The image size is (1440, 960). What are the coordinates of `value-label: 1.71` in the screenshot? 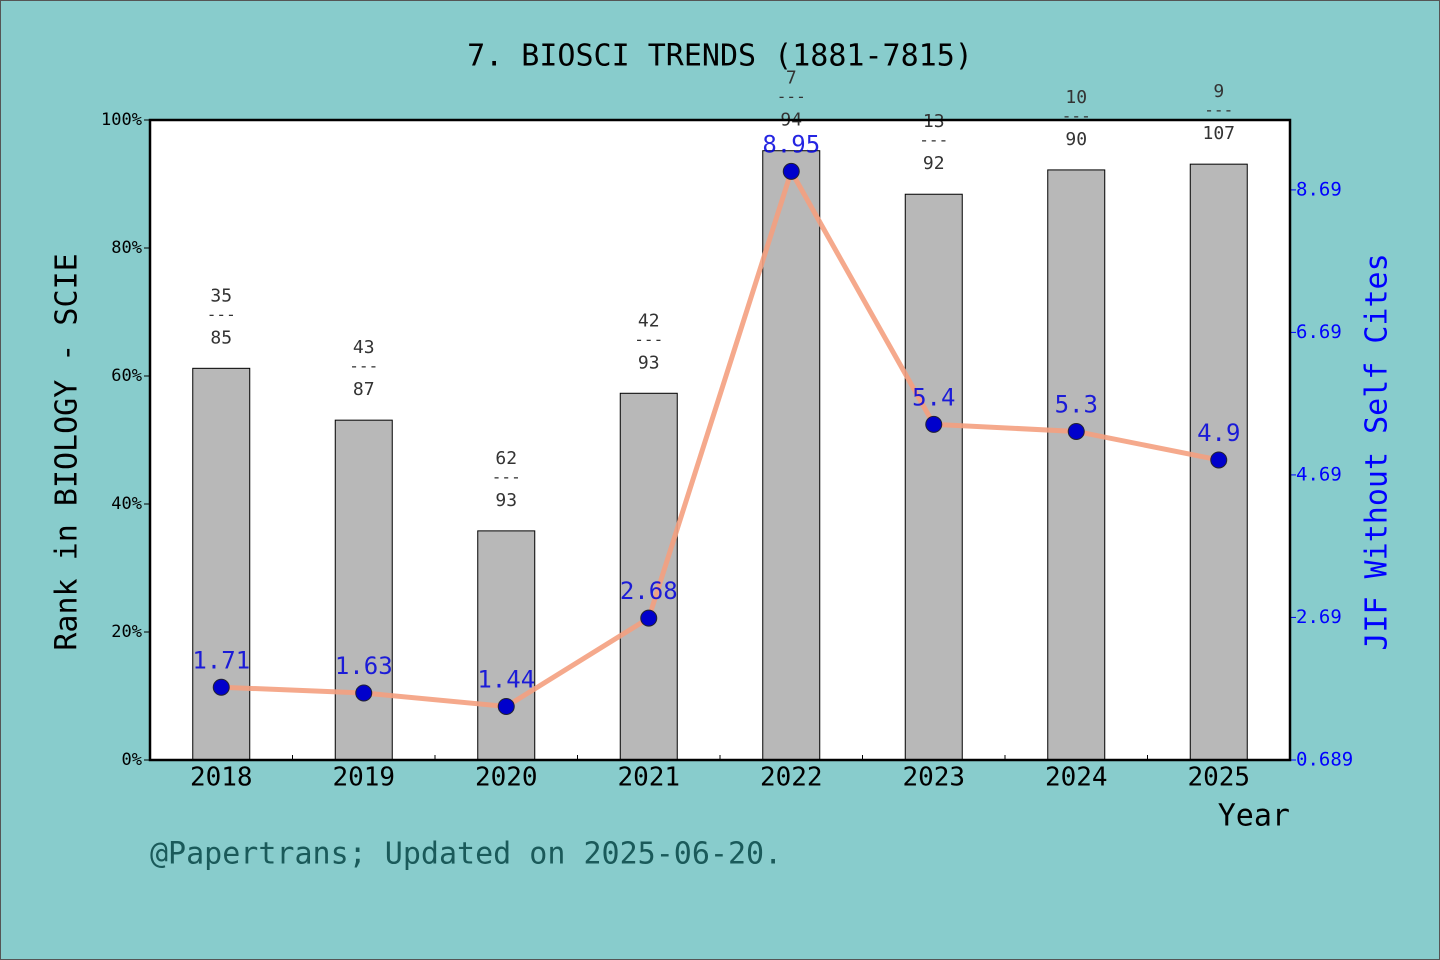 It's located at (221, 660).